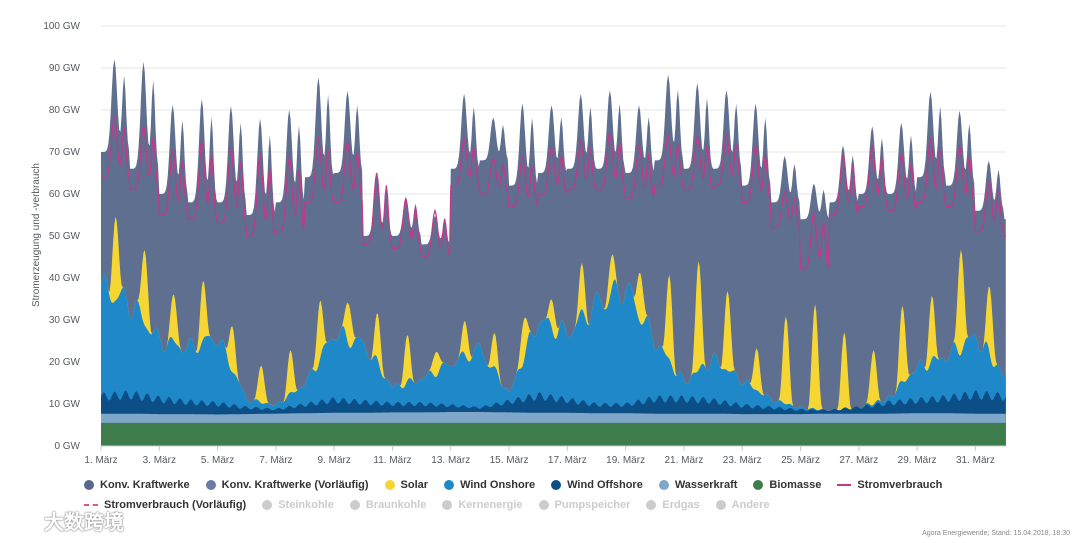 The height and width of the screenshot is (543, 1080). Describe the element at coordinates (334, 460) in the screenshot. I see `x-tick-label: 9. März` at that location.